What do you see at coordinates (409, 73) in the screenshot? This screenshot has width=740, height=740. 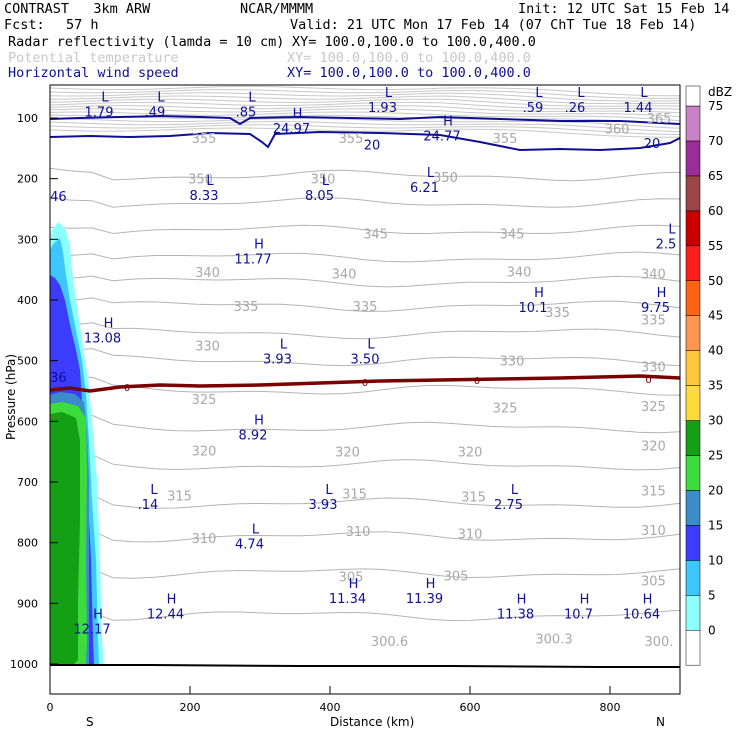 I see `field-xy-wind: XY= 100.0,100.0 to 100.0,400.0` at bounding box center [409, 73].